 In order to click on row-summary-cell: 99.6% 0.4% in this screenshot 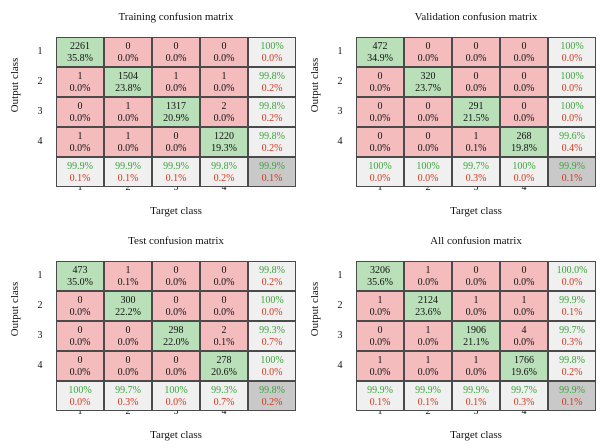, I will do `click(572, 142)`.